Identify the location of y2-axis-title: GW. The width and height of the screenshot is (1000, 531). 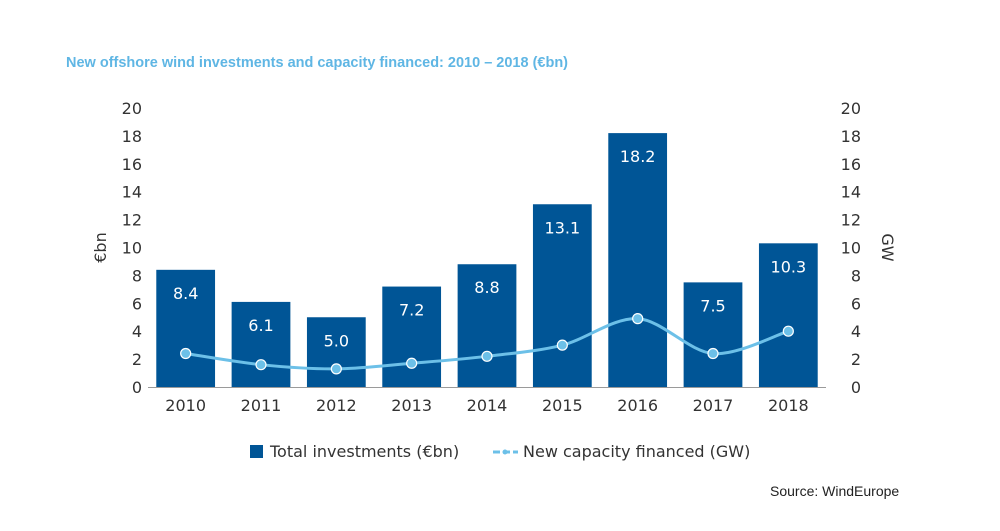
(887, 247).